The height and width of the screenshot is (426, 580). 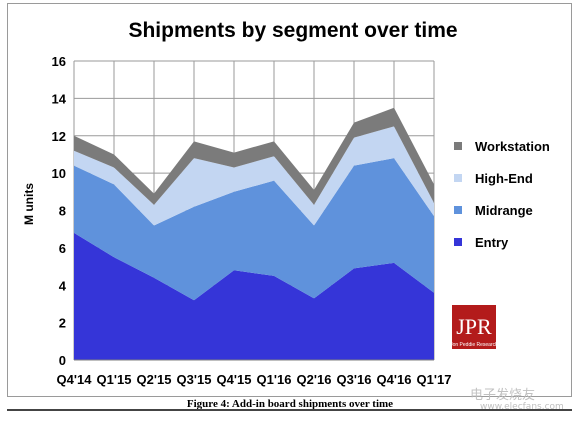 What do you see at coordinates (114, 379) in the screenshot?
I see `x-tick-label: Q1'15` at bounding box center [114, 379].